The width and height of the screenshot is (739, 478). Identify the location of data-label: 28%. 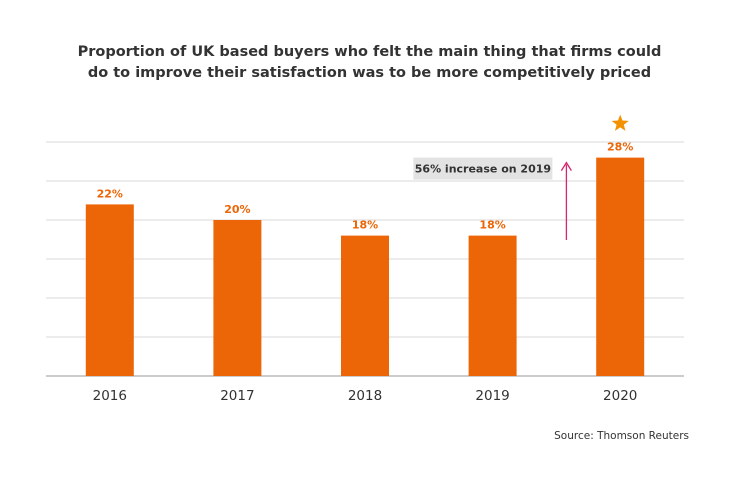
(620, 147).